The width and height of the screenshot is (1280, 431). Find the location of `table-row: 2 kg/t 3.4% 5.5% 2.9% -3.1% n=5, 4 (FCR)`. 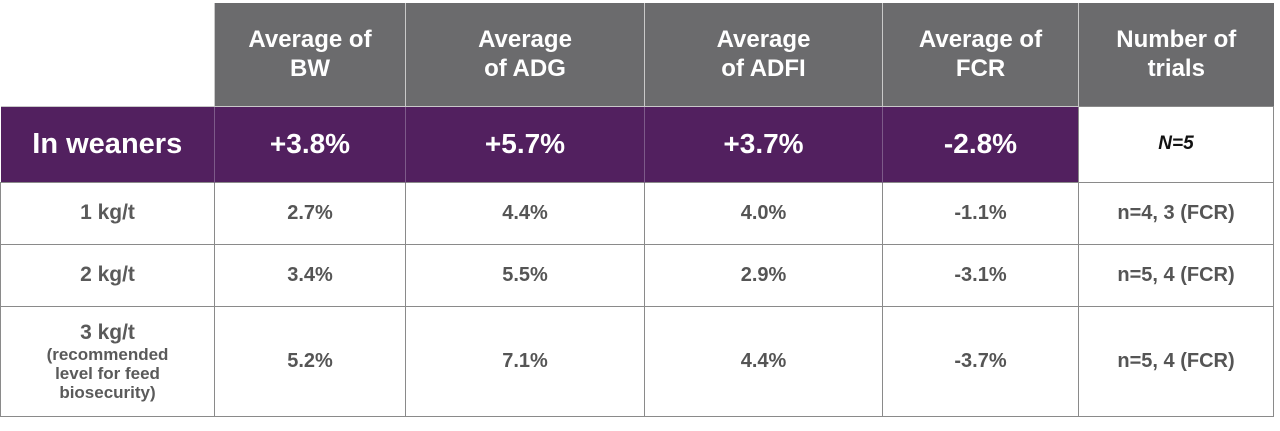

table-row: 2 kg/t 3.4% 5.5% 2.9% -3.1% n=5, 4 (FCR) is located at coordinates (637, 275).